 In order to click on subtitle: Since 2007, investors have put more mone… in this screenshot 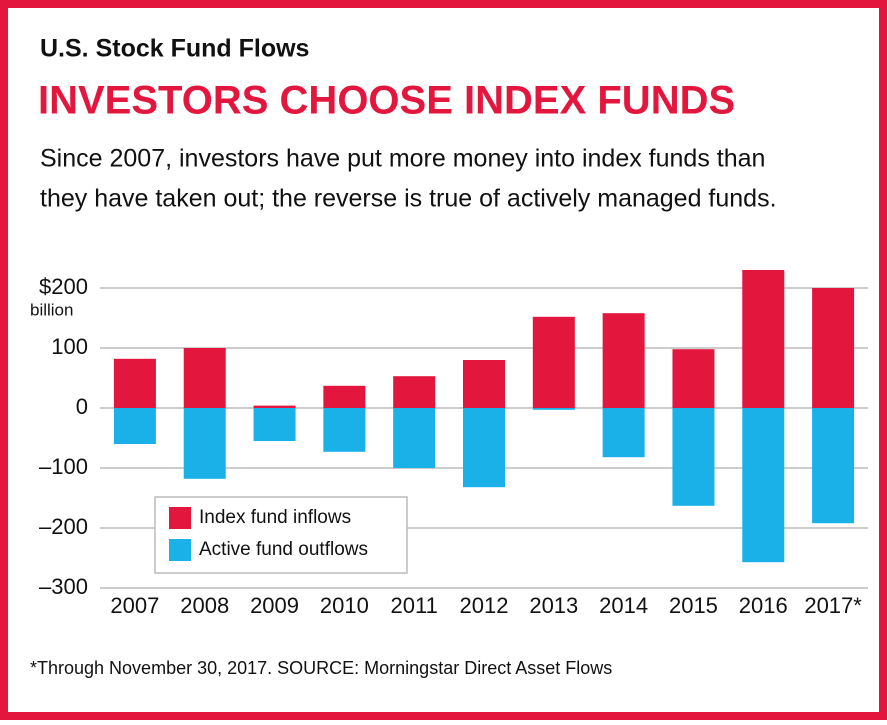, I will do `click(402, 159)`.